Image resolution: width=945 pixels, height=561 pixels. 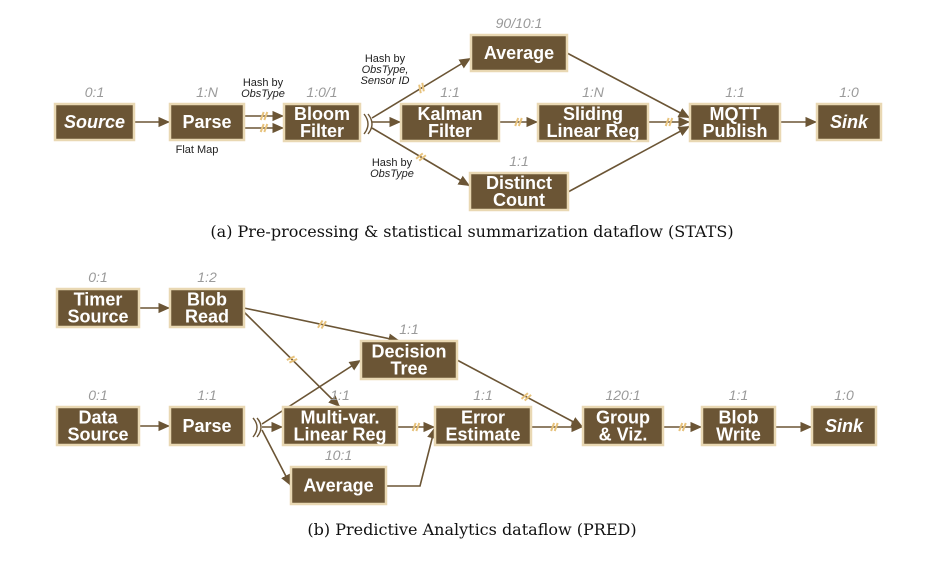 What do you see at coordinates (844, 426) in the screenshot?
I see `node-box-sink2` at bounding box center [844, 426].